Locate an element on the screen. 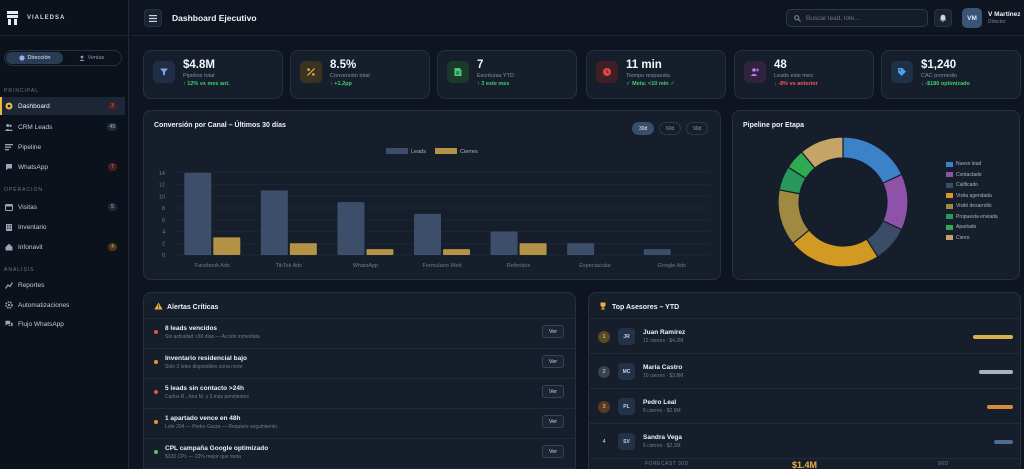  x-tick-label: WhatsApp is located at coordinates (365, 266).